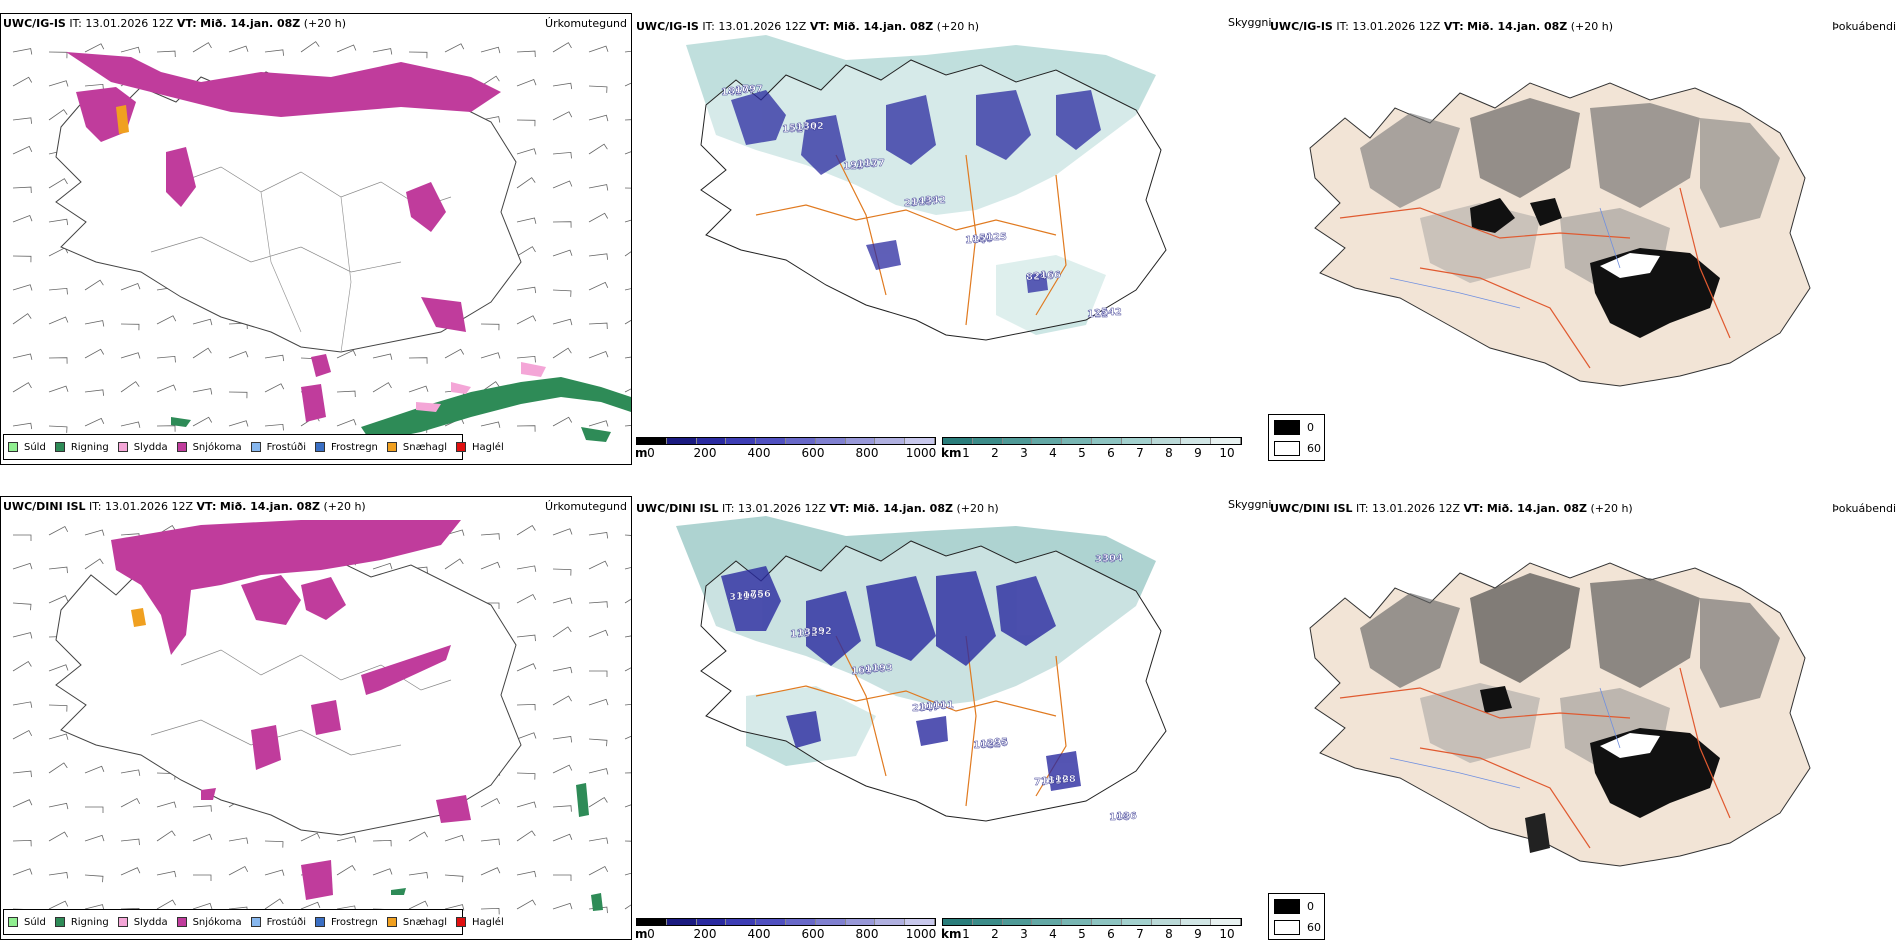 Image resolution: width=1900 pixels, height=950 pixels. Describe the element at coordinates (966, 453) in the screenshot. I see `colorbar-tick: 1` at that location.